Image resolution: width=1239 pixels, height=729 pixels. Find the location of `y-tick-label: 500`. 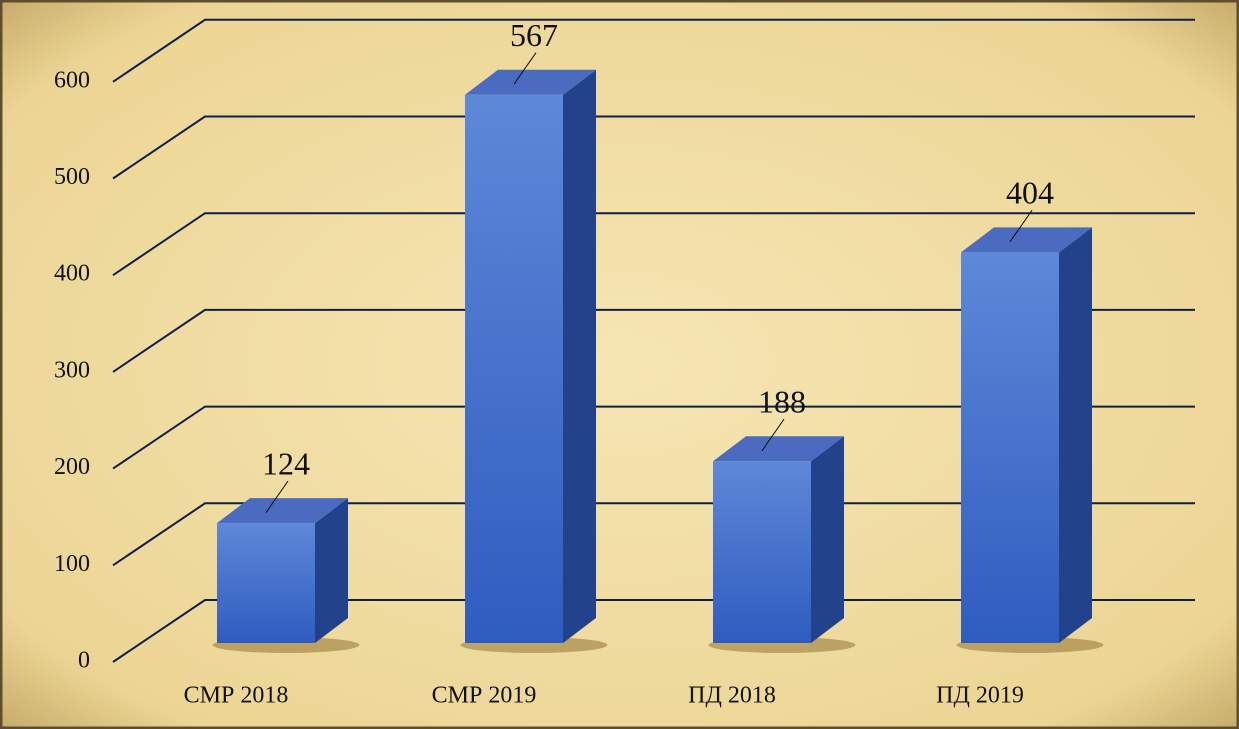

y-tick-label: 500 is located at coordinates (72, 177).